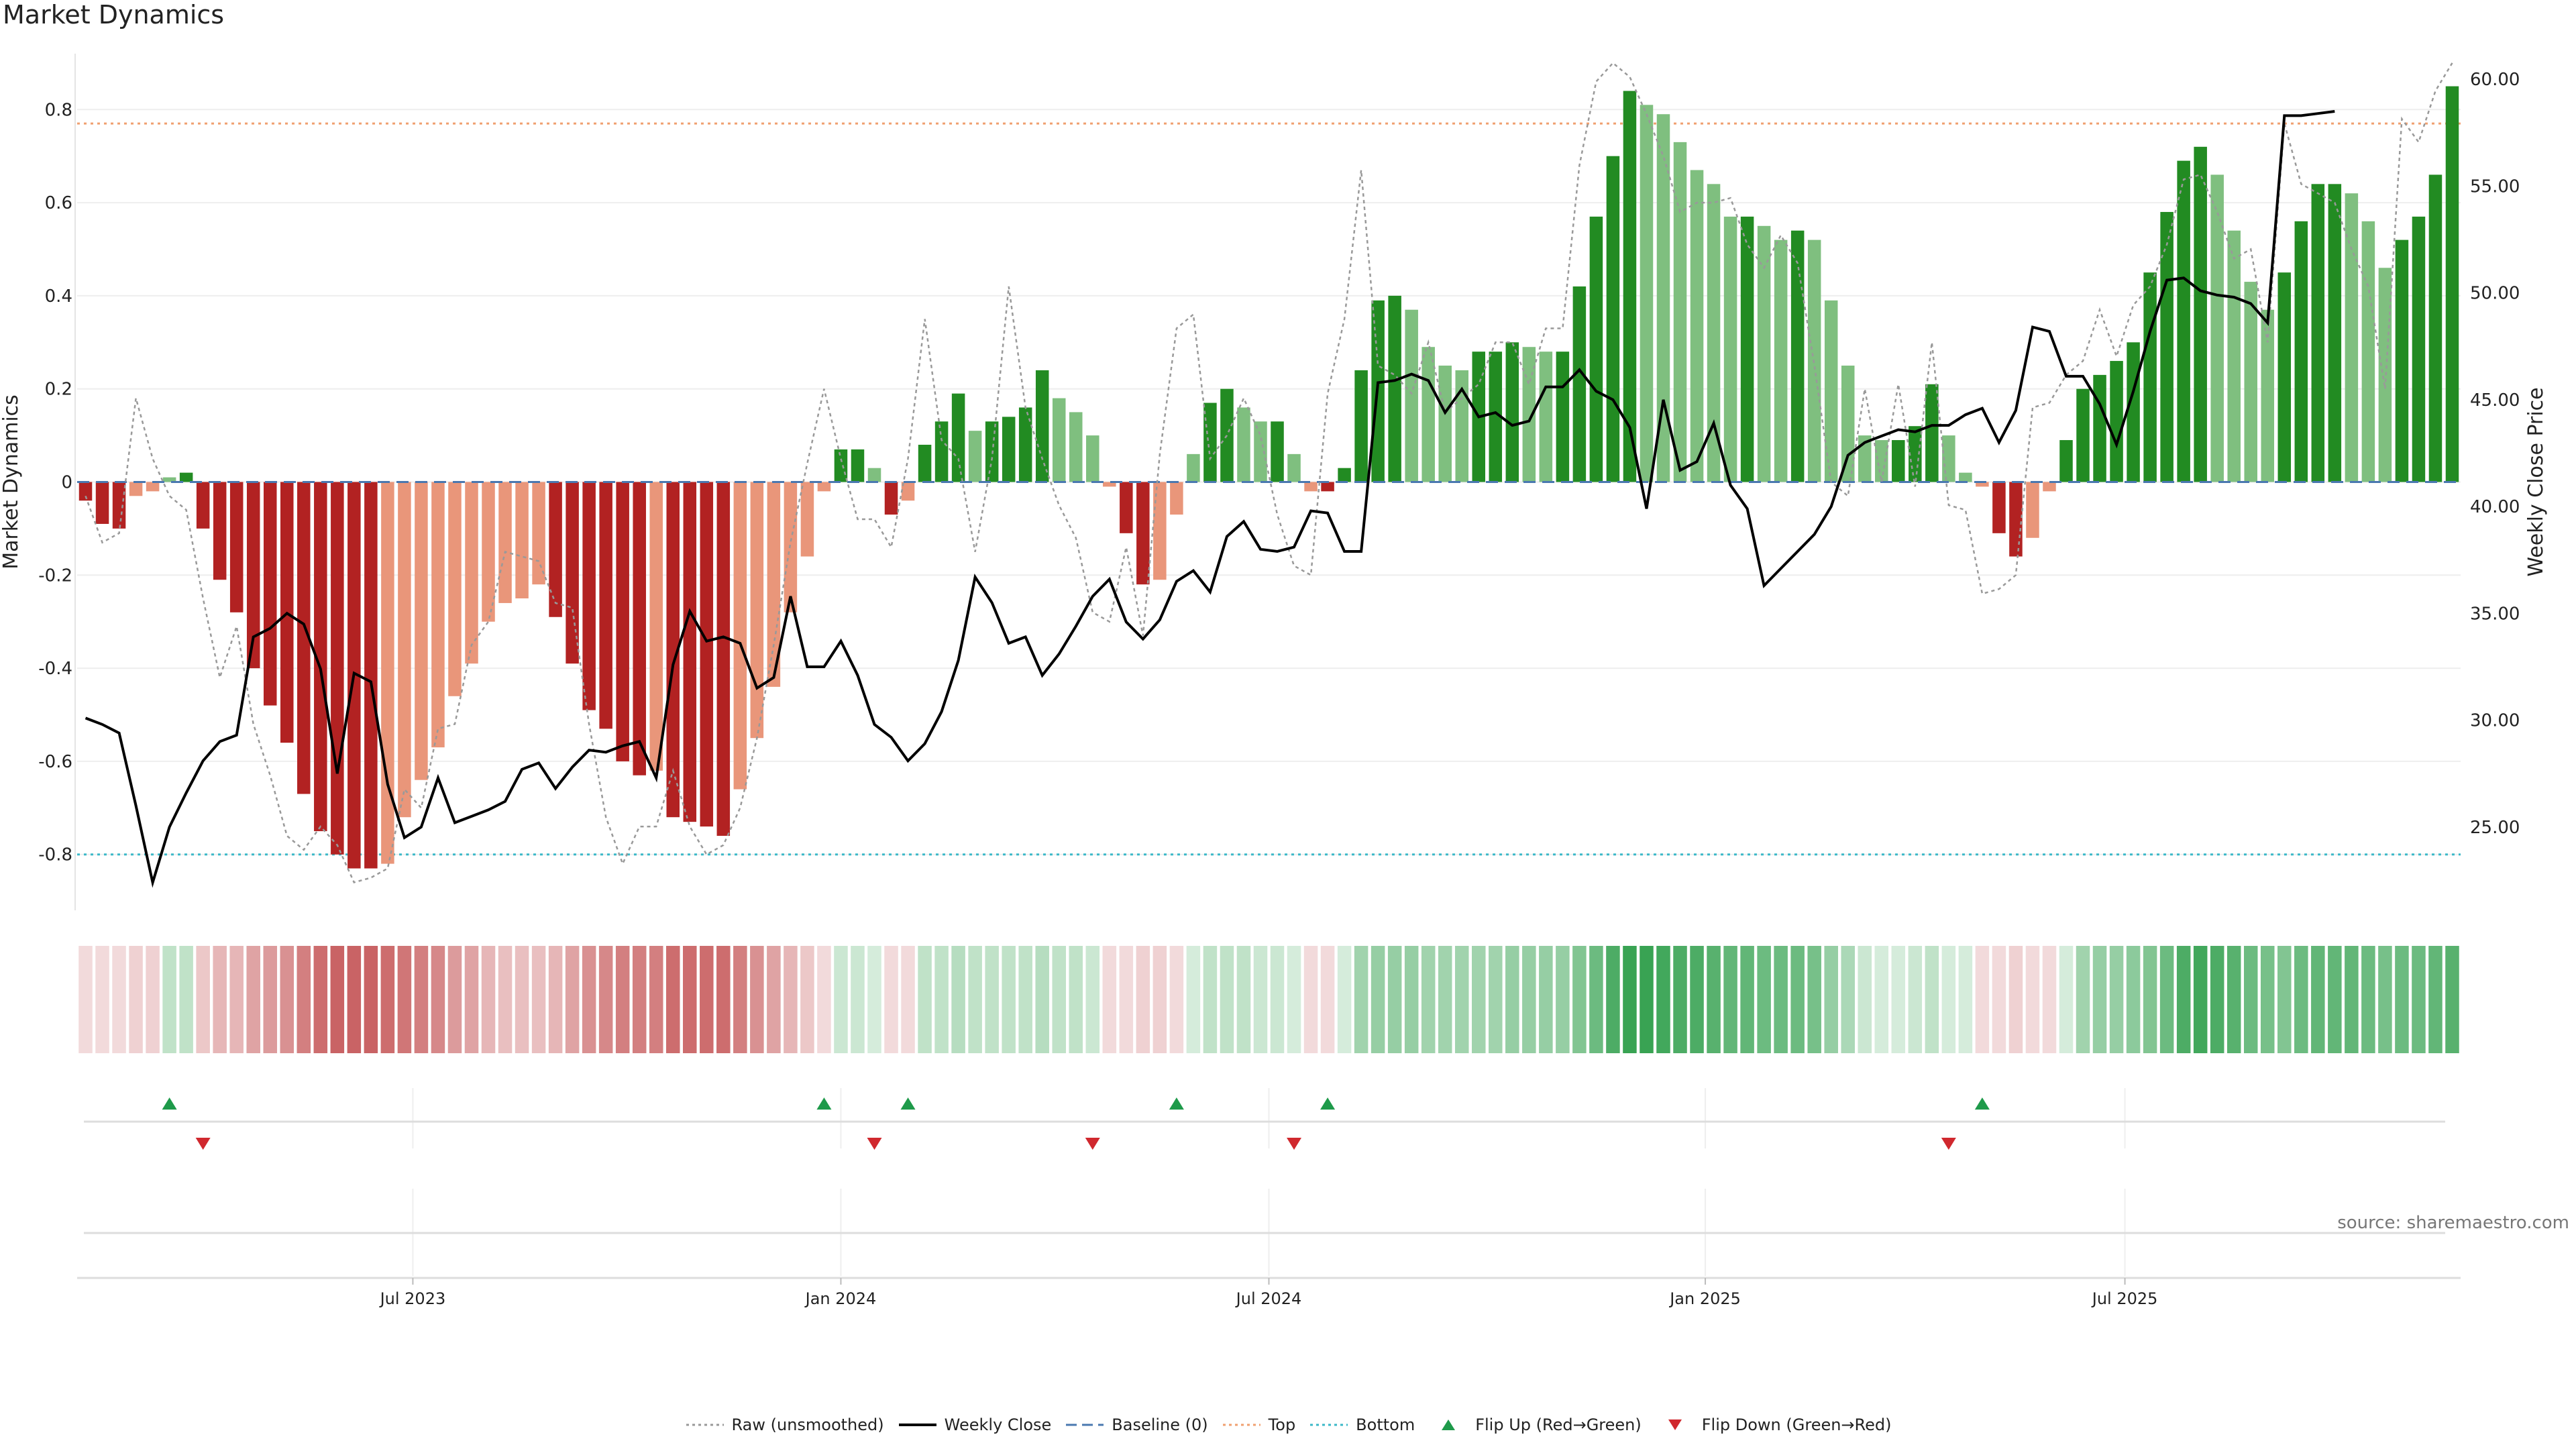 This screenshot has height=1449, width=2576. What do you see at coordinates (807, 1424) in the screenshot?
I see `legend-label: Raw (unsmoothed)` at bounding box center [807, 1424].